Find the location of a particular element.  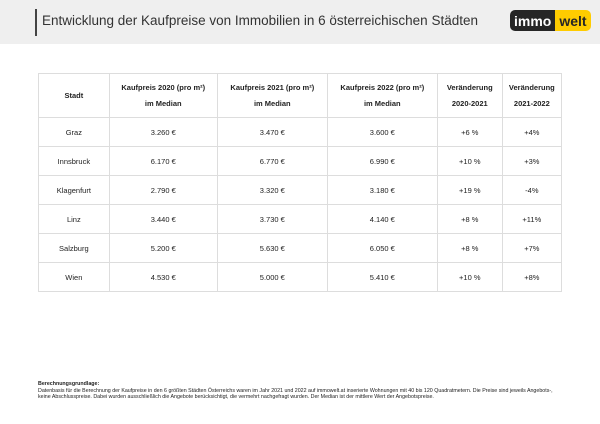

column-header: Veränderung 2021-2022 is located at coordinates (532, 95).